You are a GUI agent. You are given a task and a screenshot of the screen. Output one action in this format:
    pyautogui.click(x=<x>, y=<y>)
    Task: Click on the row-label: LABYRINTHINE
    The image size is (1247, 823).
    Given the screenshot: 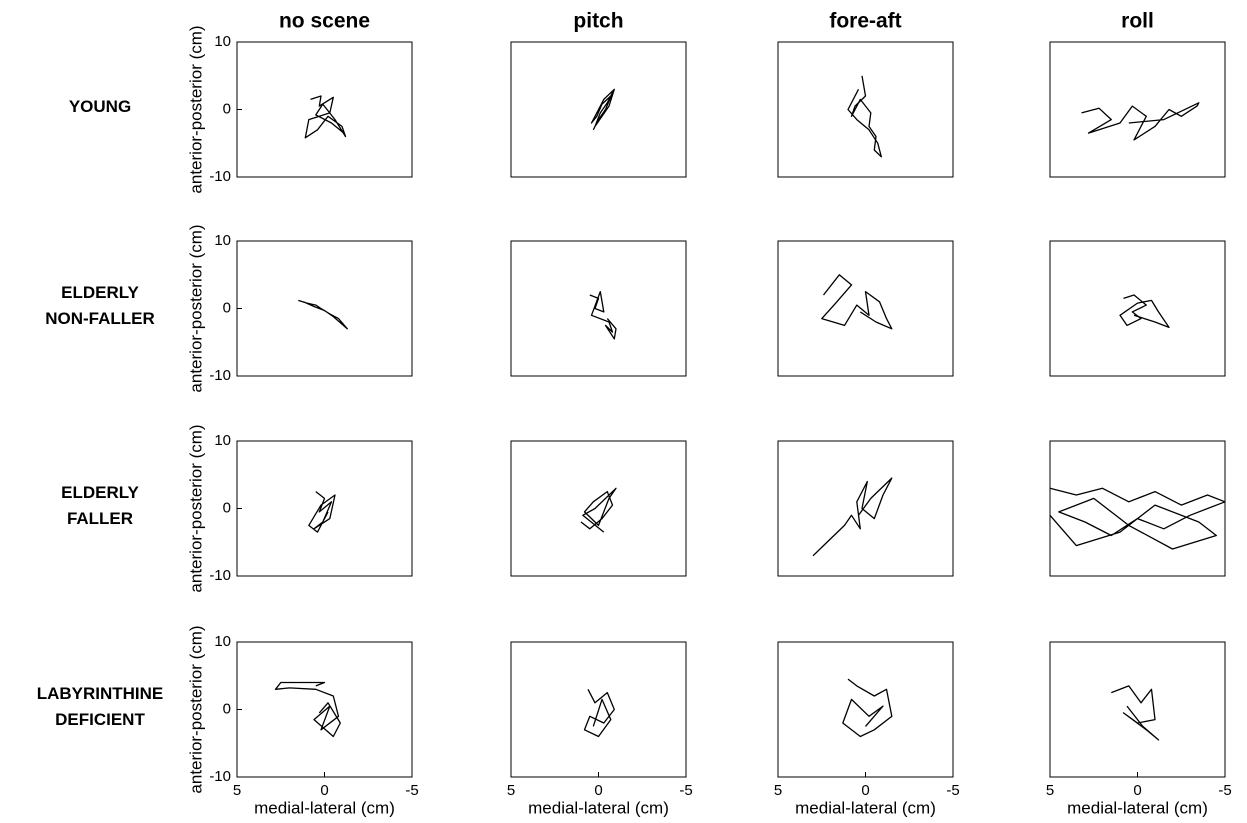 What is the action you would take?
    pyautogui.click(x=100, y=693)
    